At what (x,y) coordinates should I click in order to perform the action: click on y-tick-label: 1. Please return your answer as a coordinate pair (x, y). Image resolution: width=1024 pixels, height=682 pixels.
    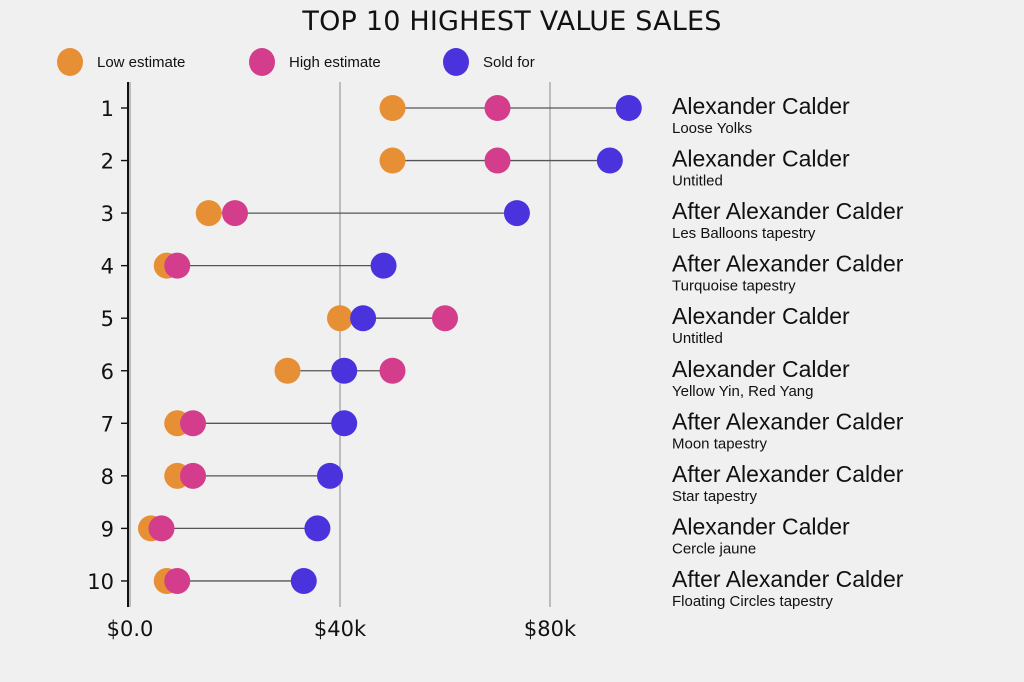
    Looking at the image, I should click on (107, 109).